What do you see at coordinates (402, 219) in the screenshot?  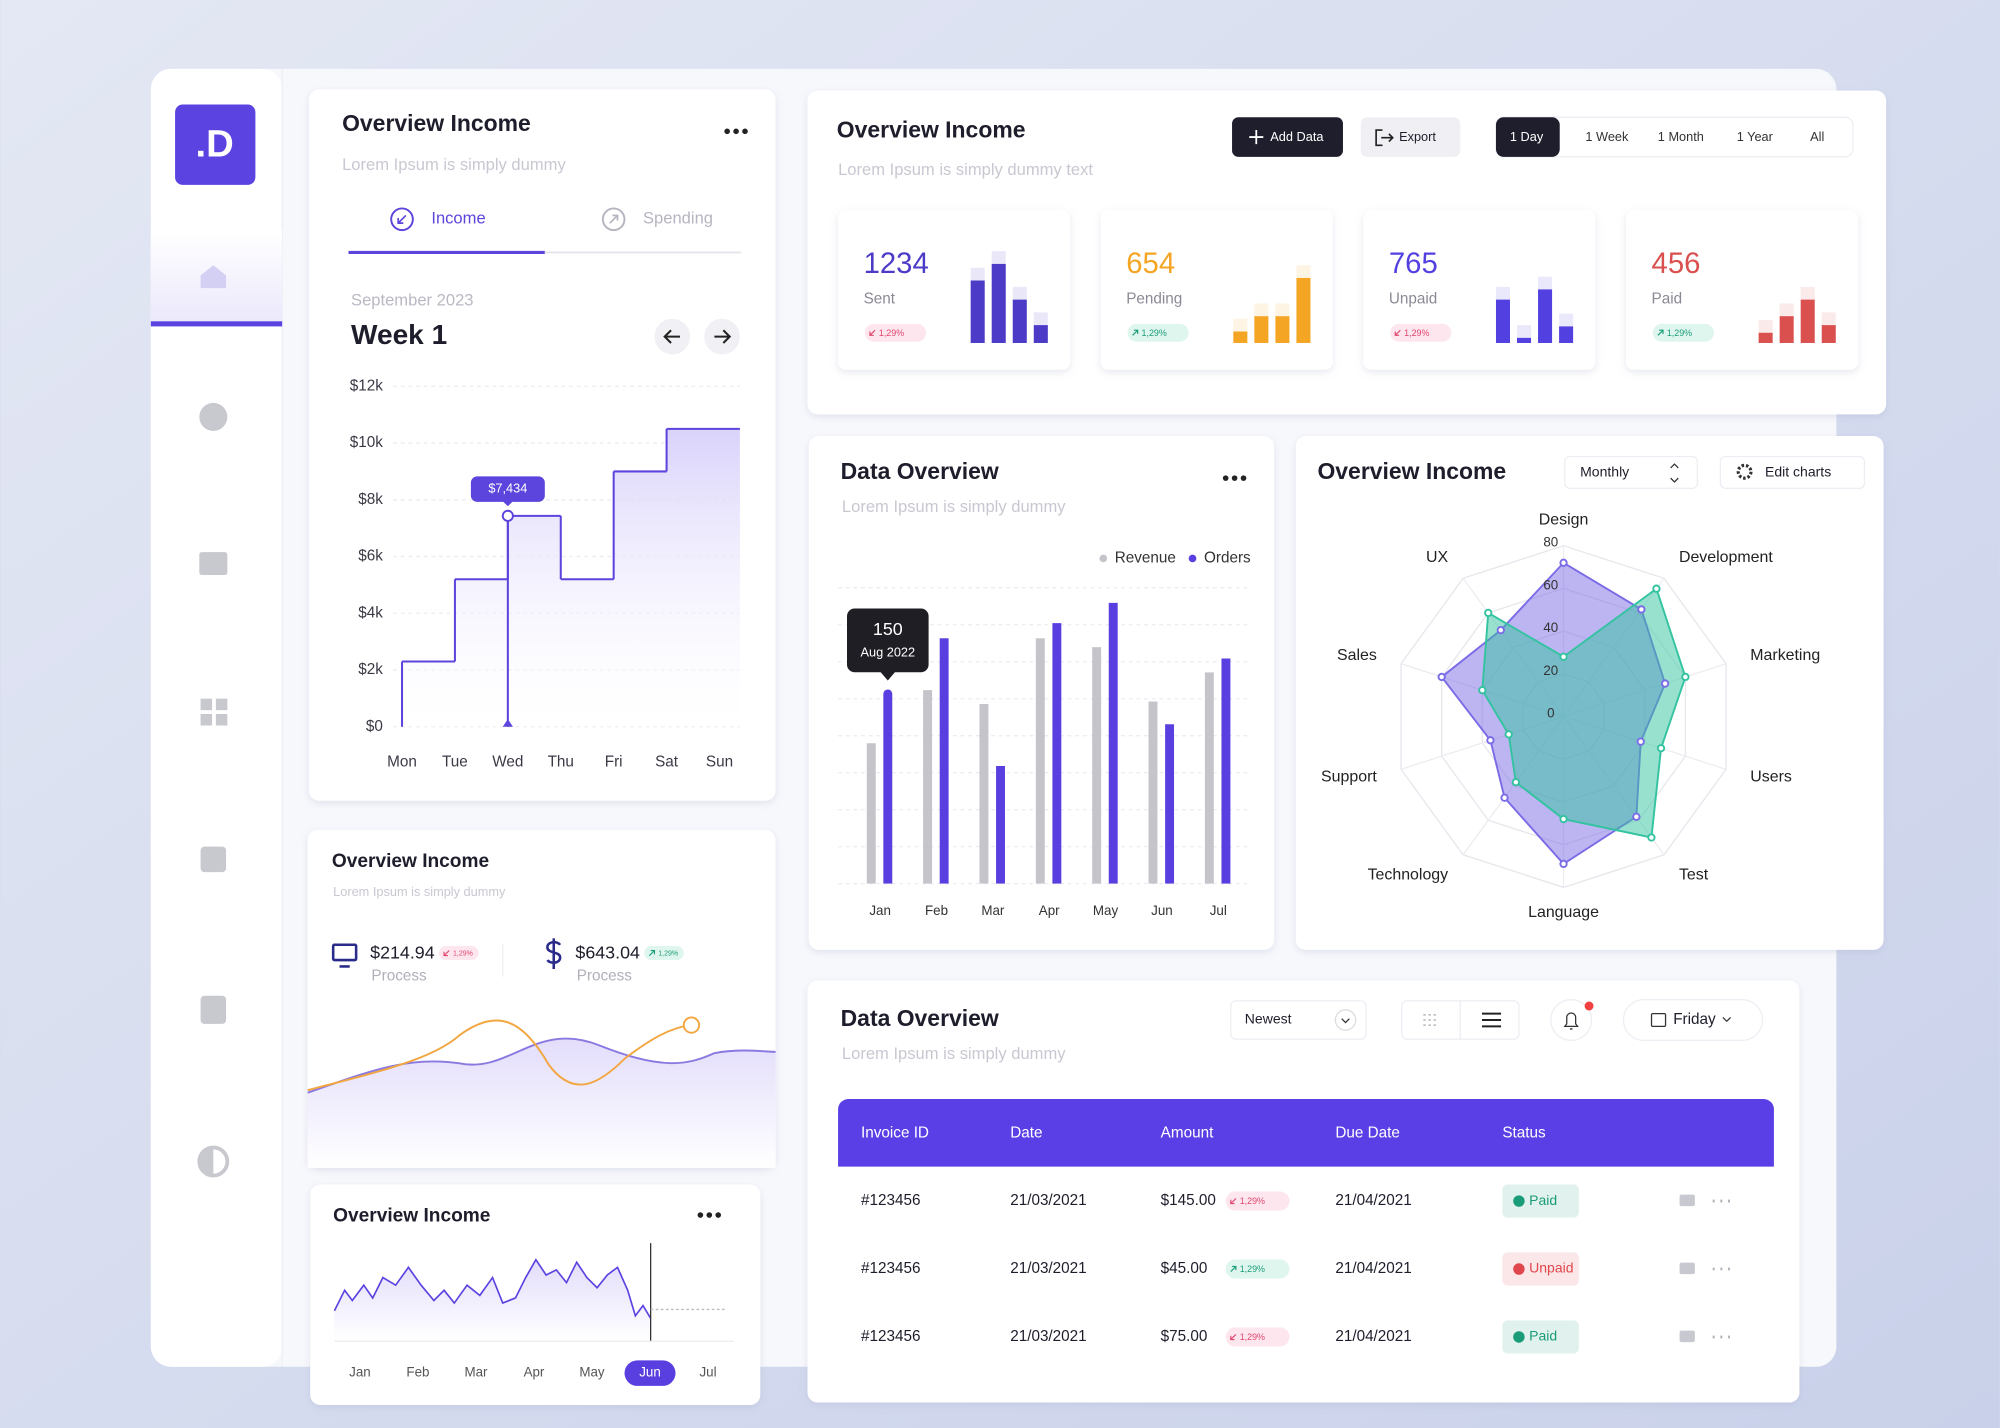 I see `tab-icon` at bounding box center [402, 219].